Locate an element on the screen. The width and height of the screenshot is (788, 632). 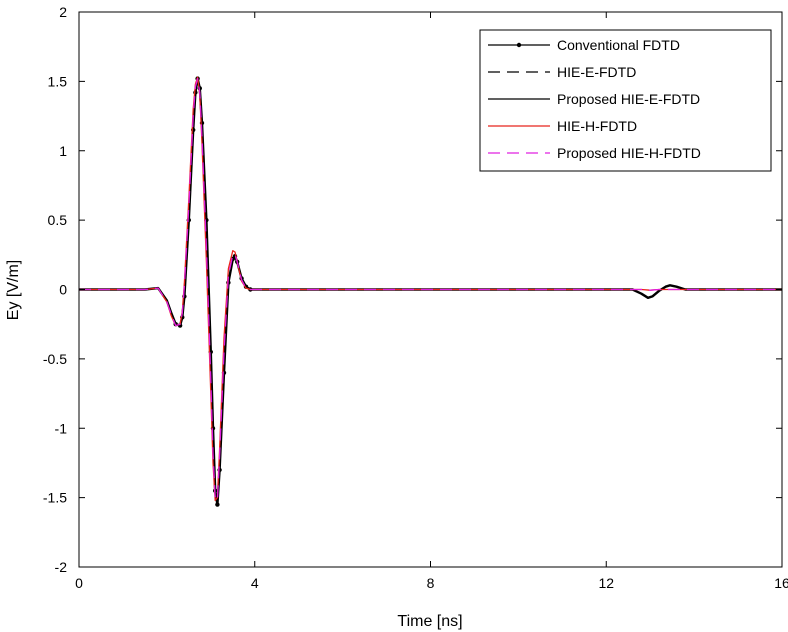
y-axis-title: Ey [V/m] is located at coordinates (13, 290).